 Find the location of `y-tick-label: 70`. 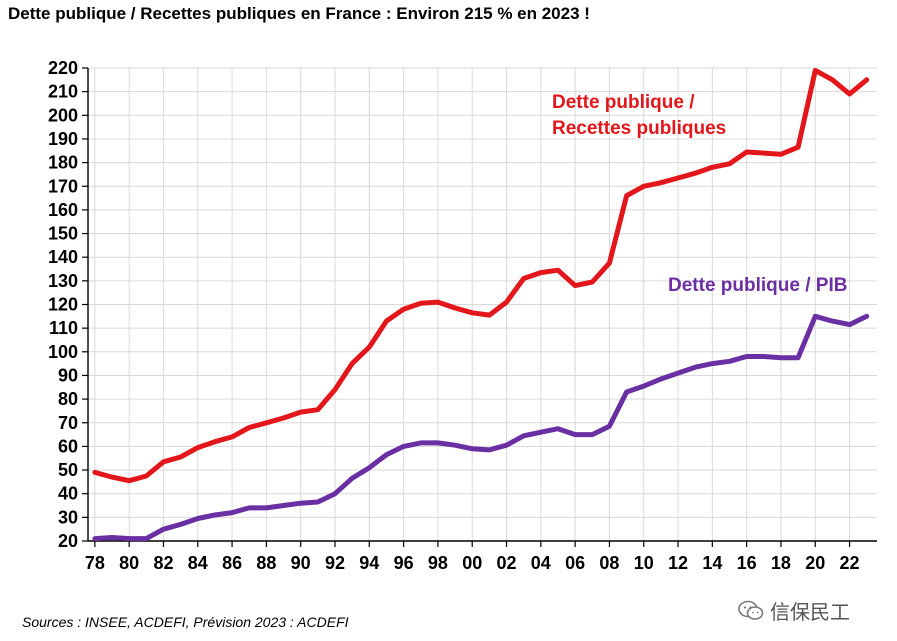

y-tick-label: 70 is located at coordinates (68, 423).